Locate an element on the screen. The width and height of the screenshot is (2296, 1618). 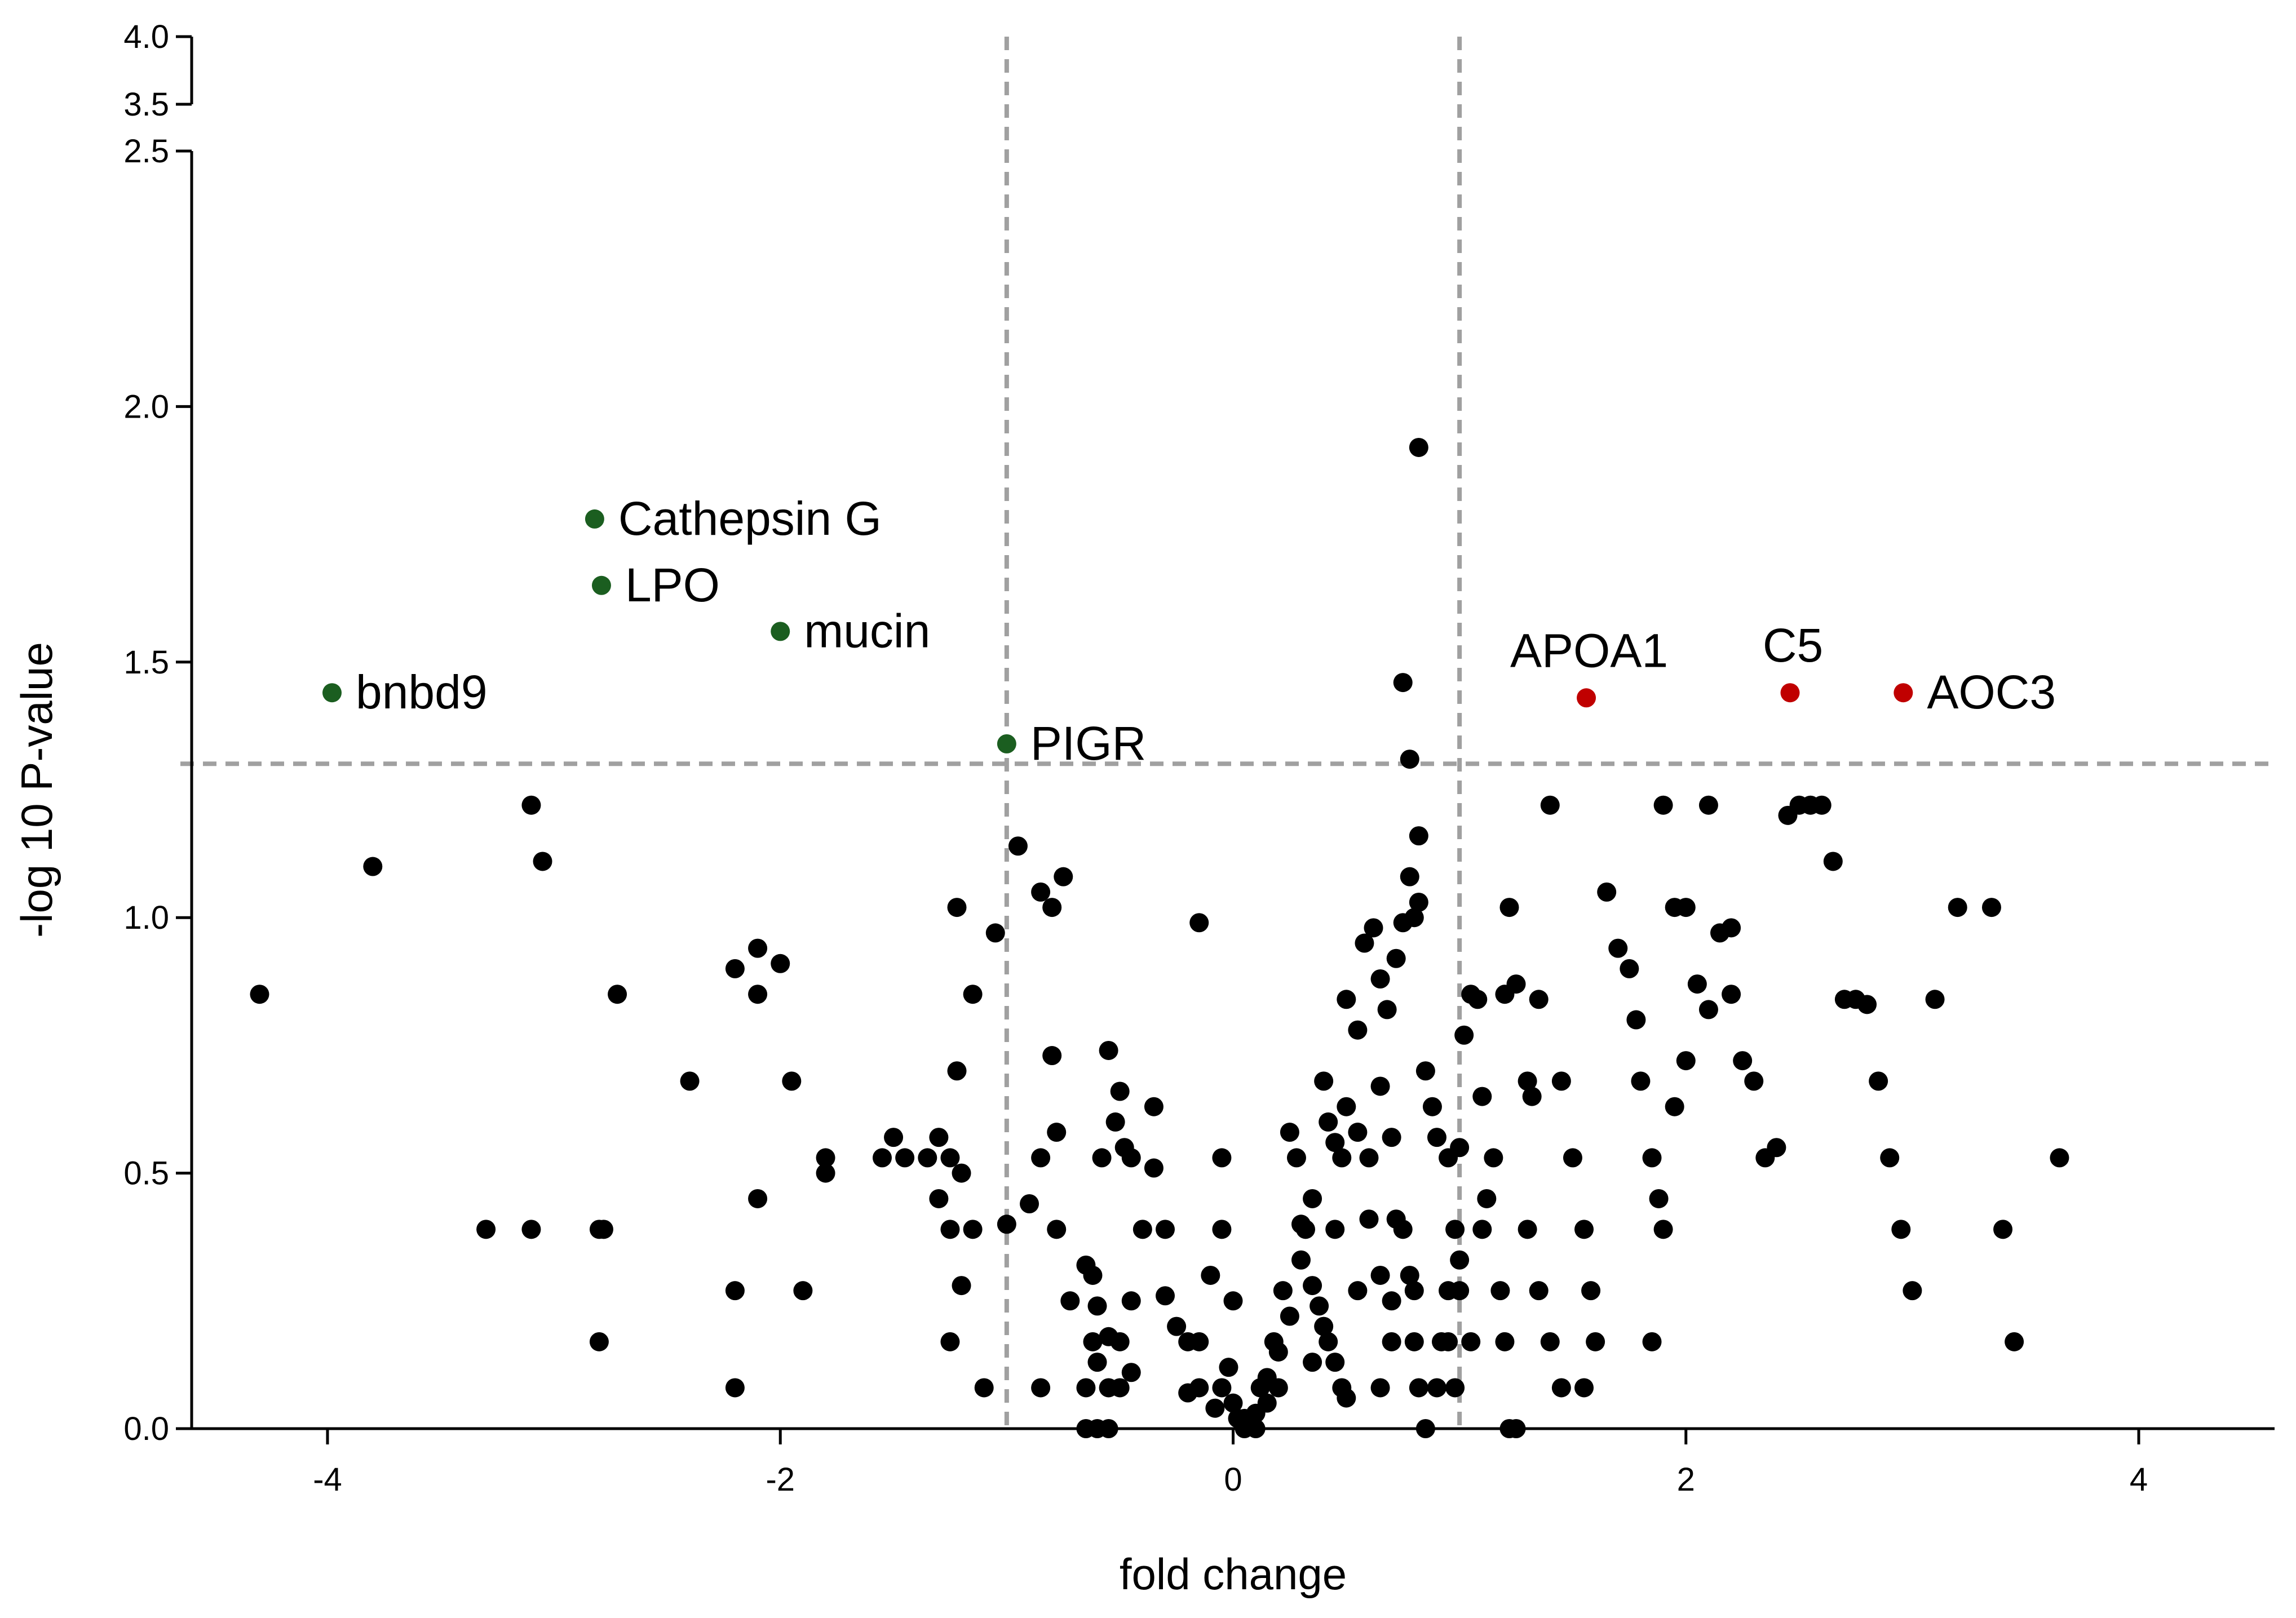
y-axis-title: -log 10 P-value is located at coordinates (37, 790).